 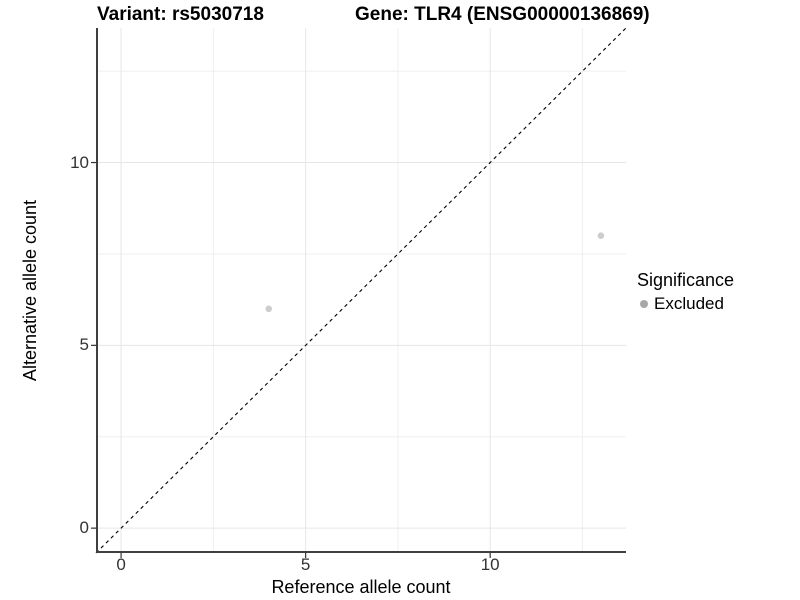 I want to click on plot-title-variant: Variant: rs5030718, so click(x=180, y=14).